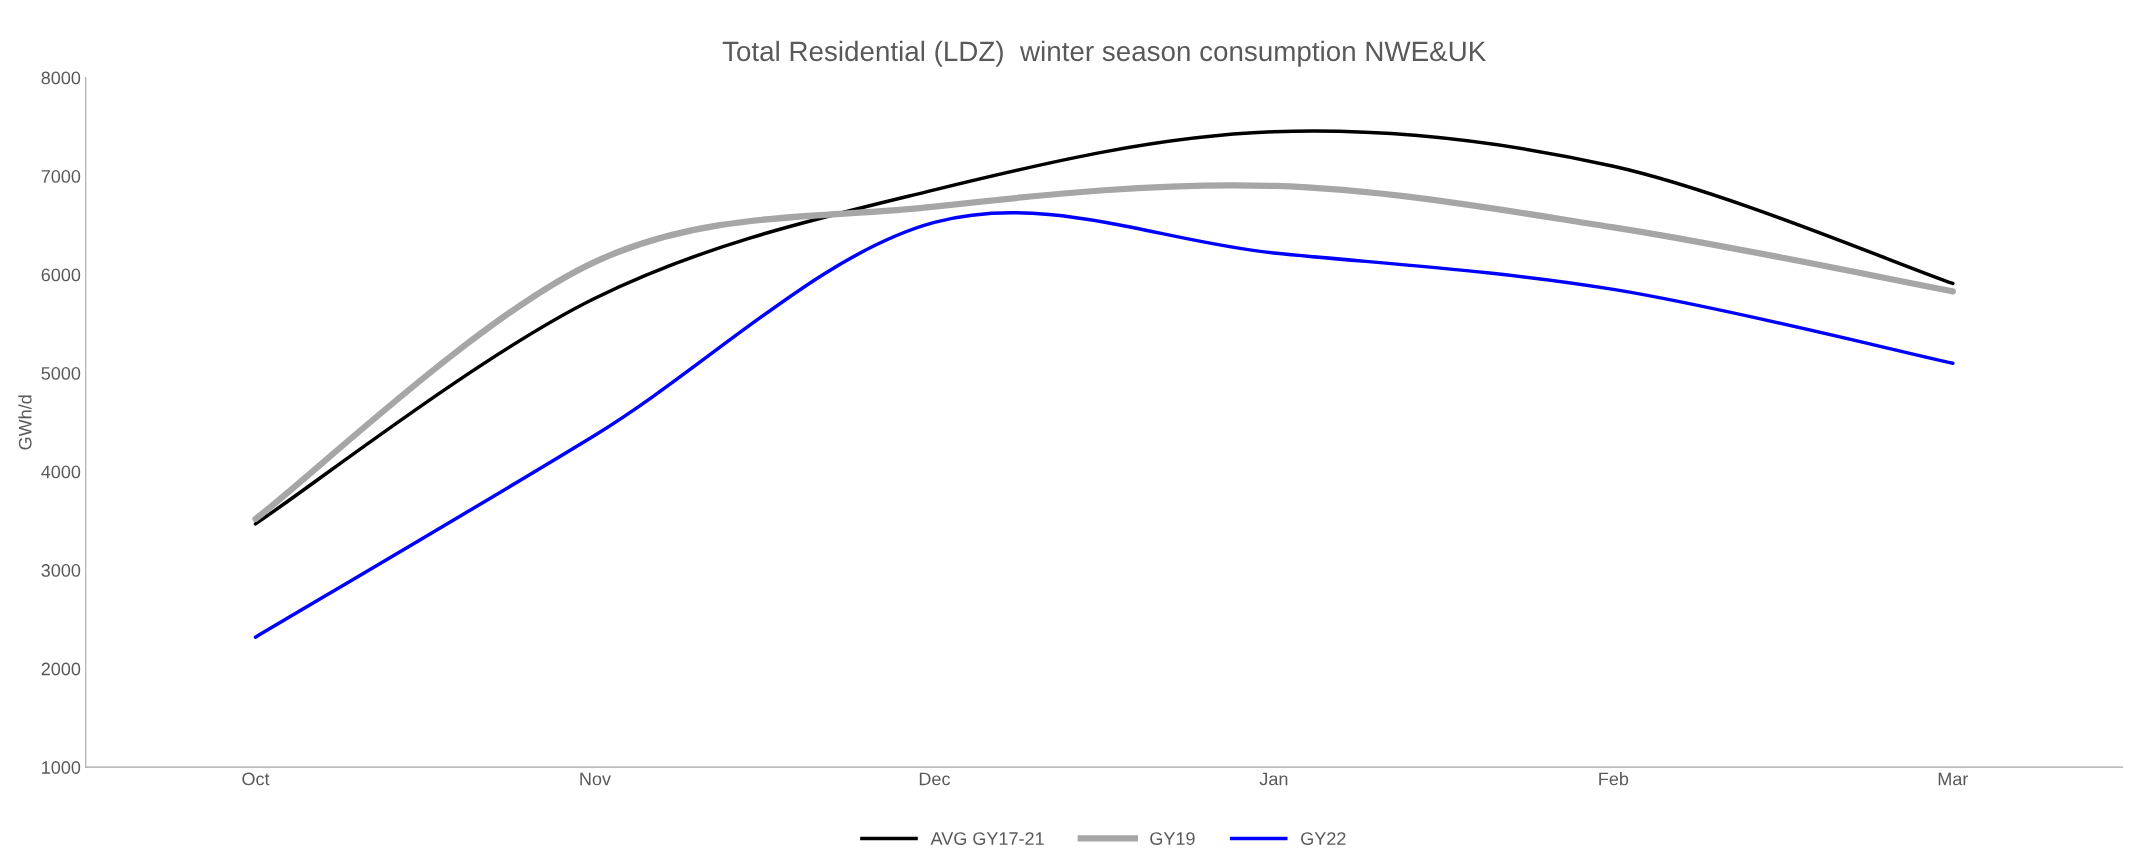 The height and width of the screenshot is (862, 2144). I want to click on x-tick-label: Jan, so click(1273, 779).